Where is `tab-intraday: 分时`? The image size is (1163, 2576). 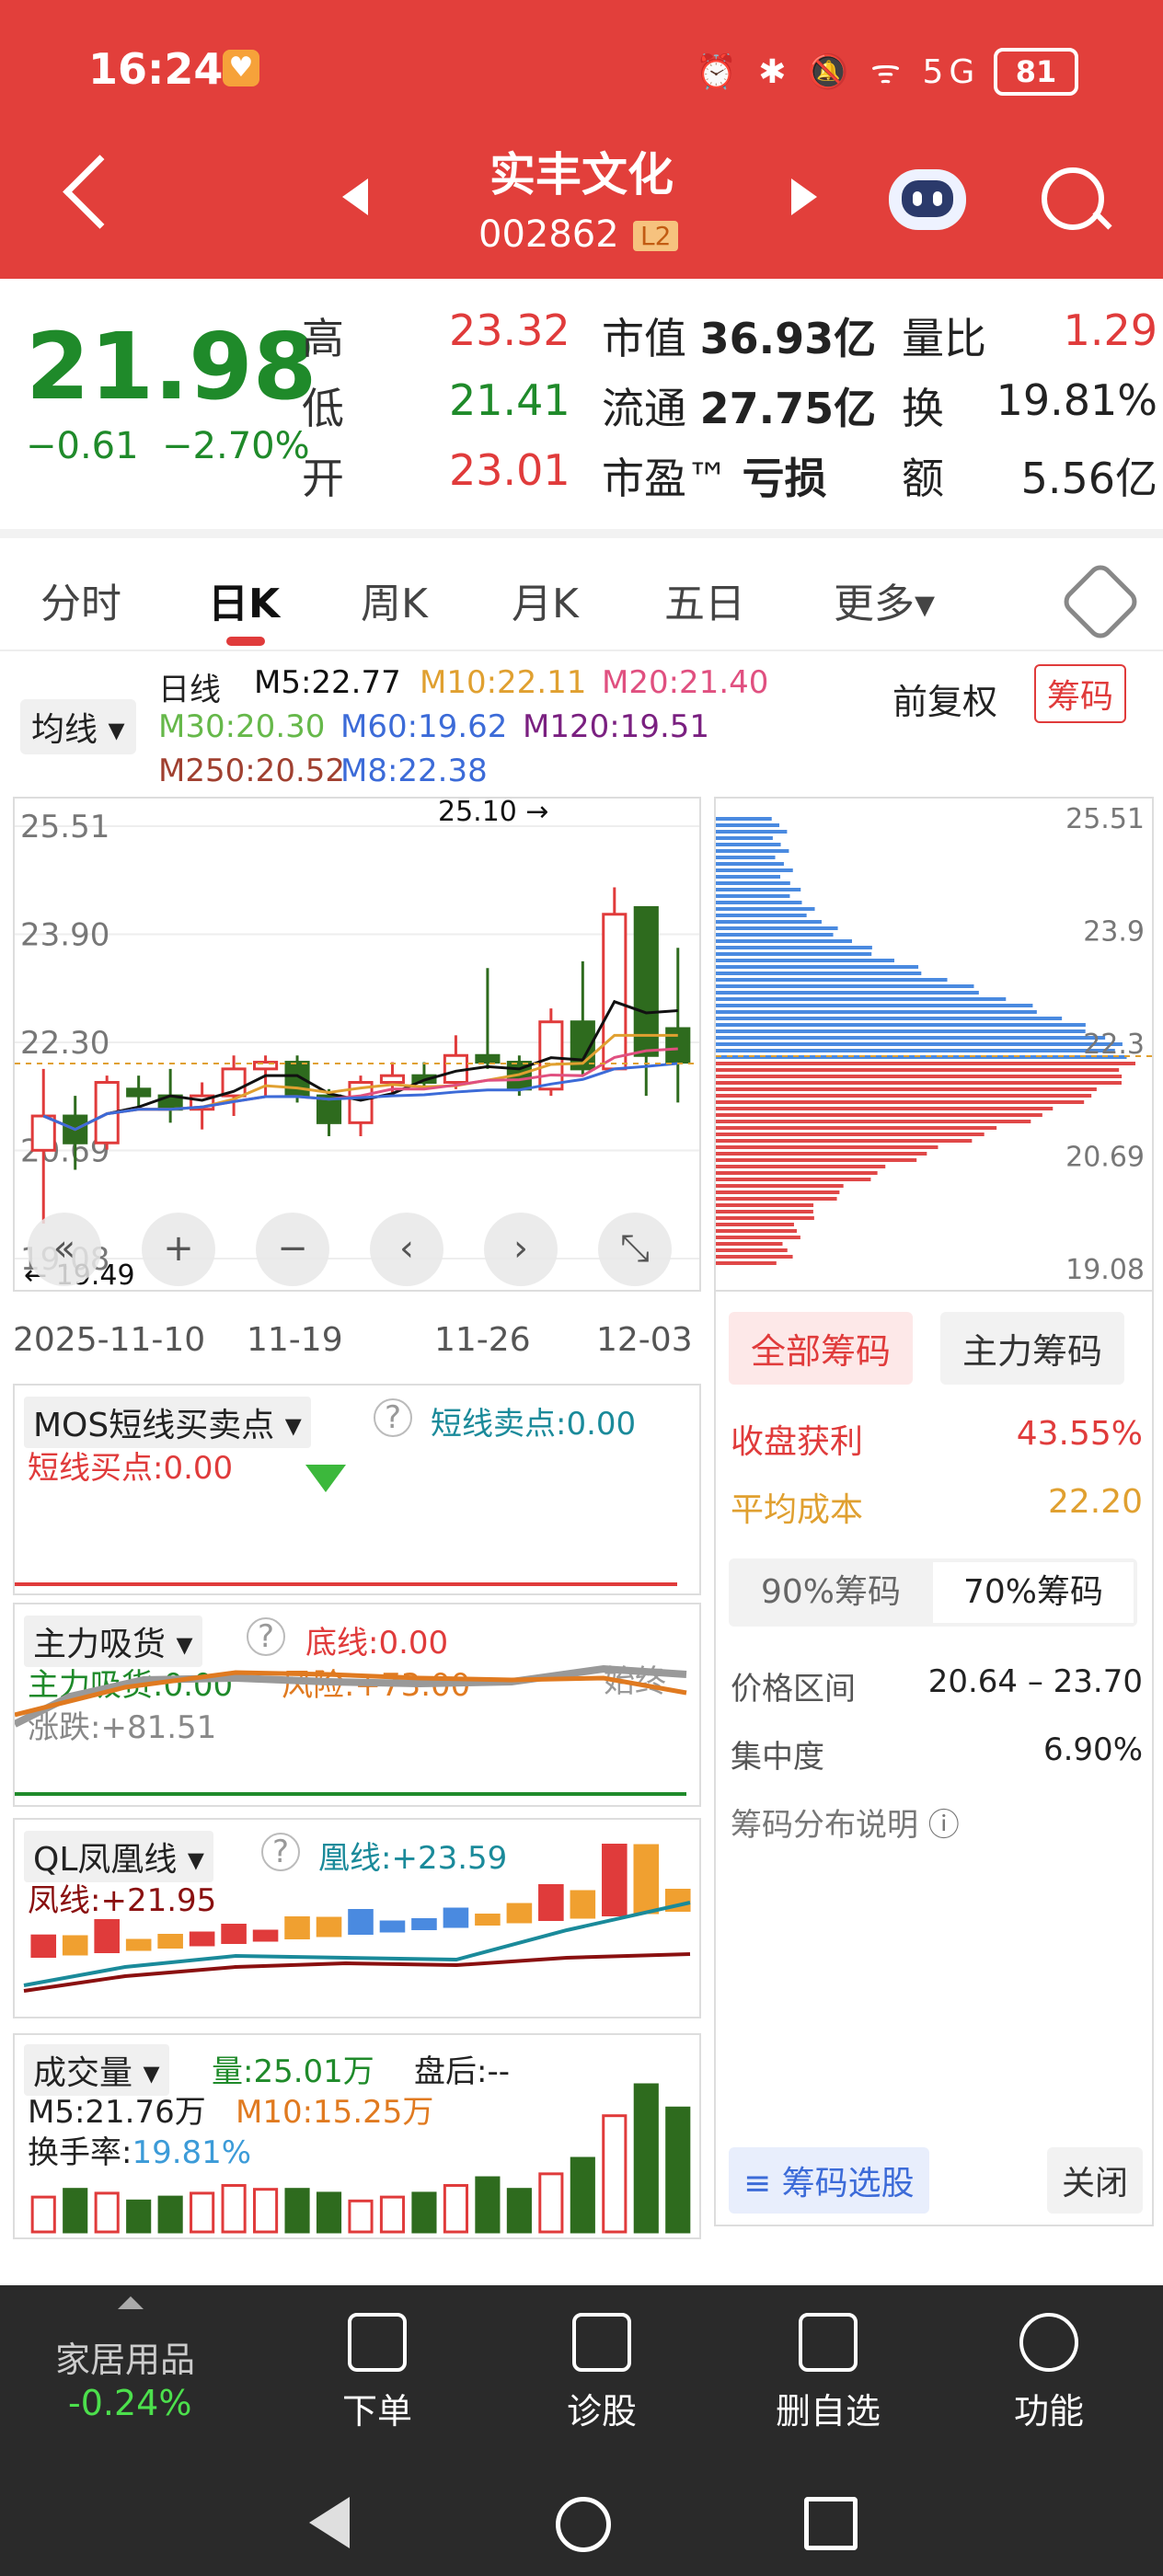
tab-intraday: 分时 is located at coordinates (81, 604).